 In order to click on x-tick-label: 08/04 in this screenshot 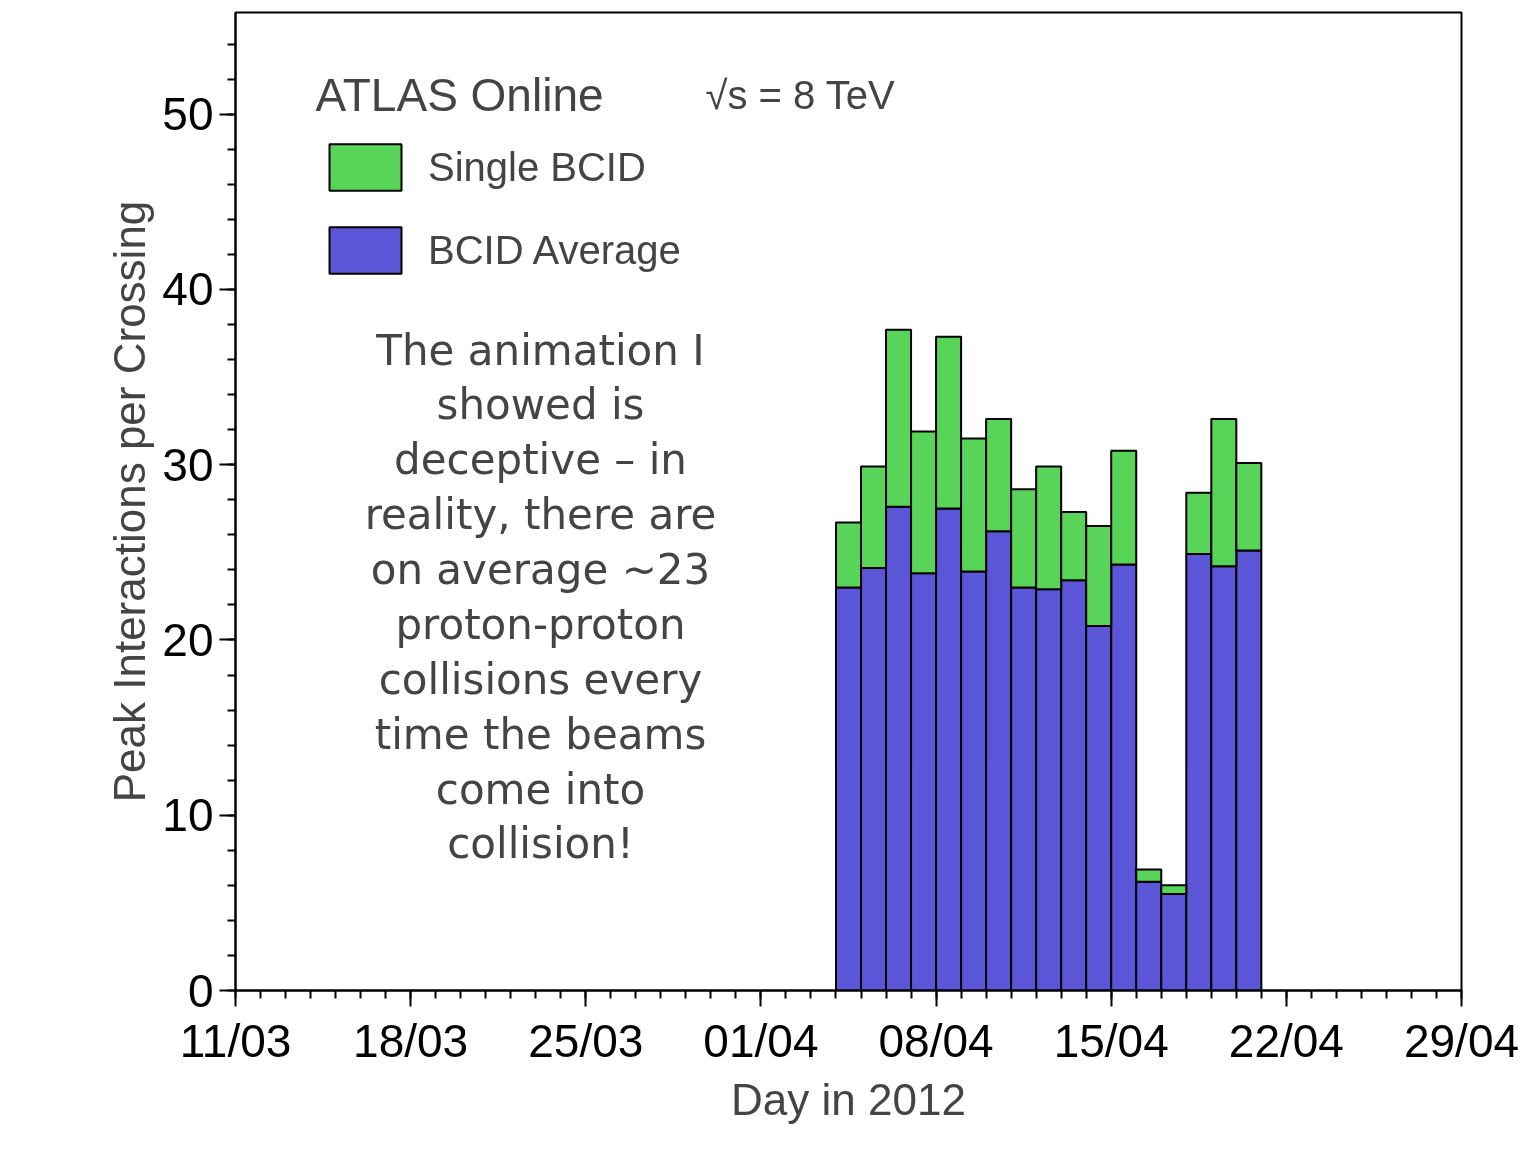, I will do `click(936, 1040)`.